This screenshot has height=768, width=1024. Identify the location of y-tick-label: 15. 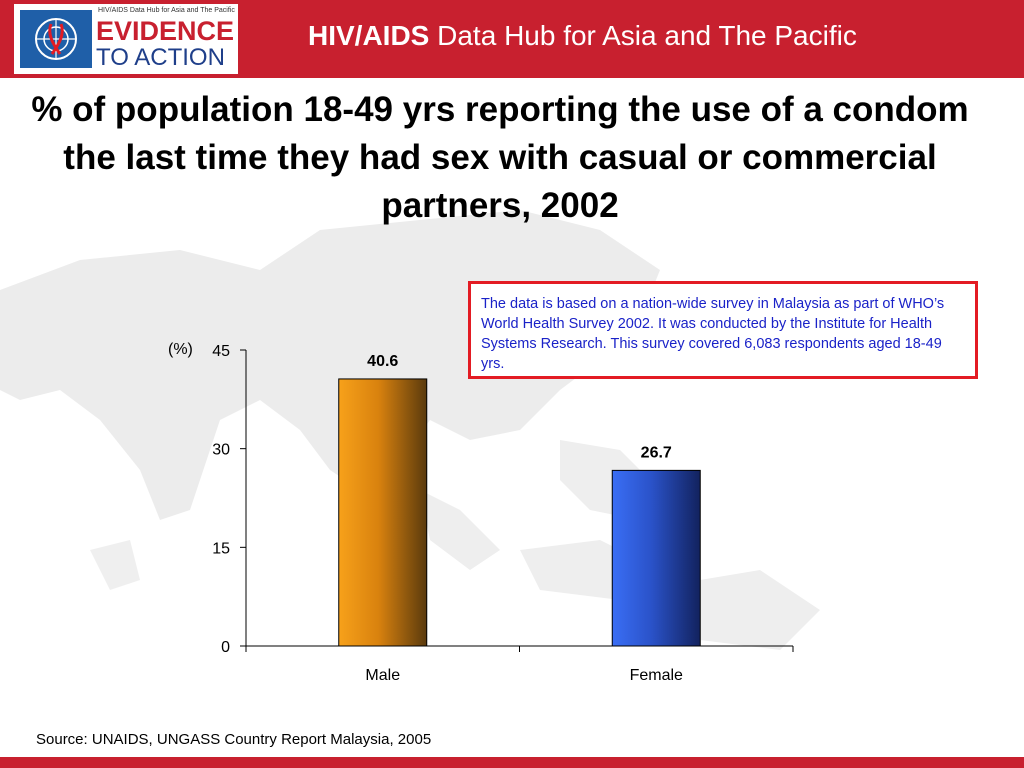
(221, 548).